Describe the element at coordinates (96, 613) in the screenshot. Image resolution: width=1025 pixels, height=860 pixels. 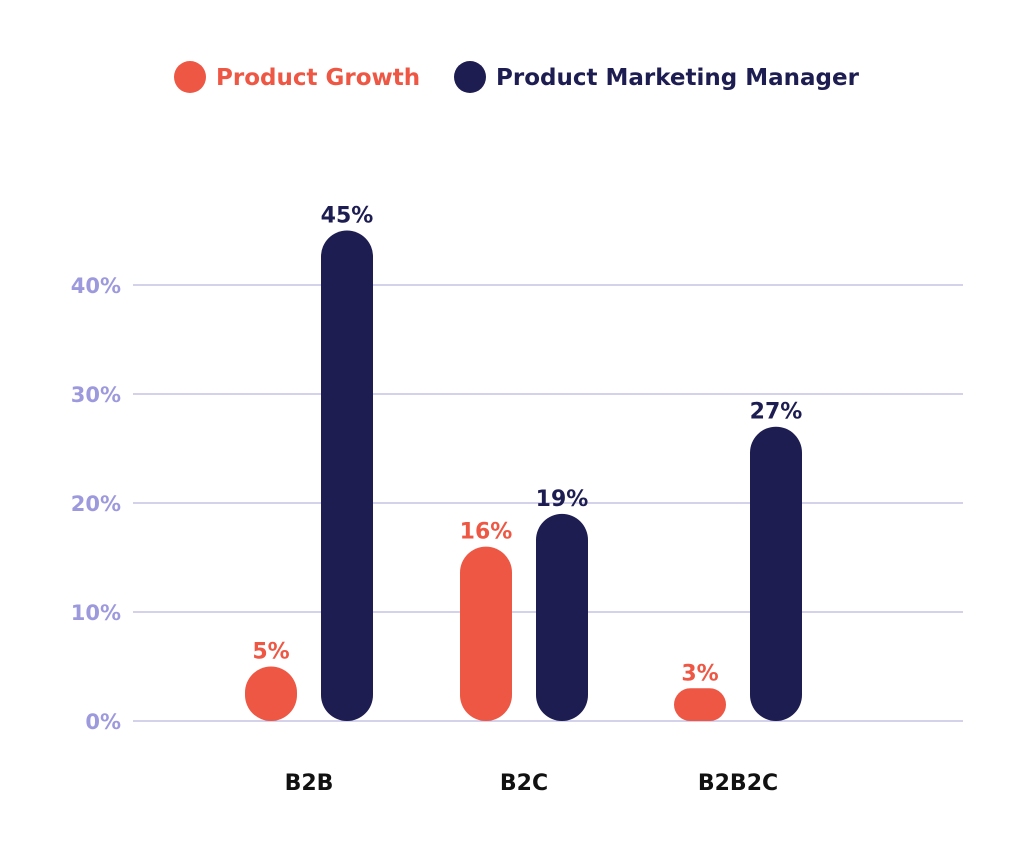
I see `y-tick-label: 10%` at that location.